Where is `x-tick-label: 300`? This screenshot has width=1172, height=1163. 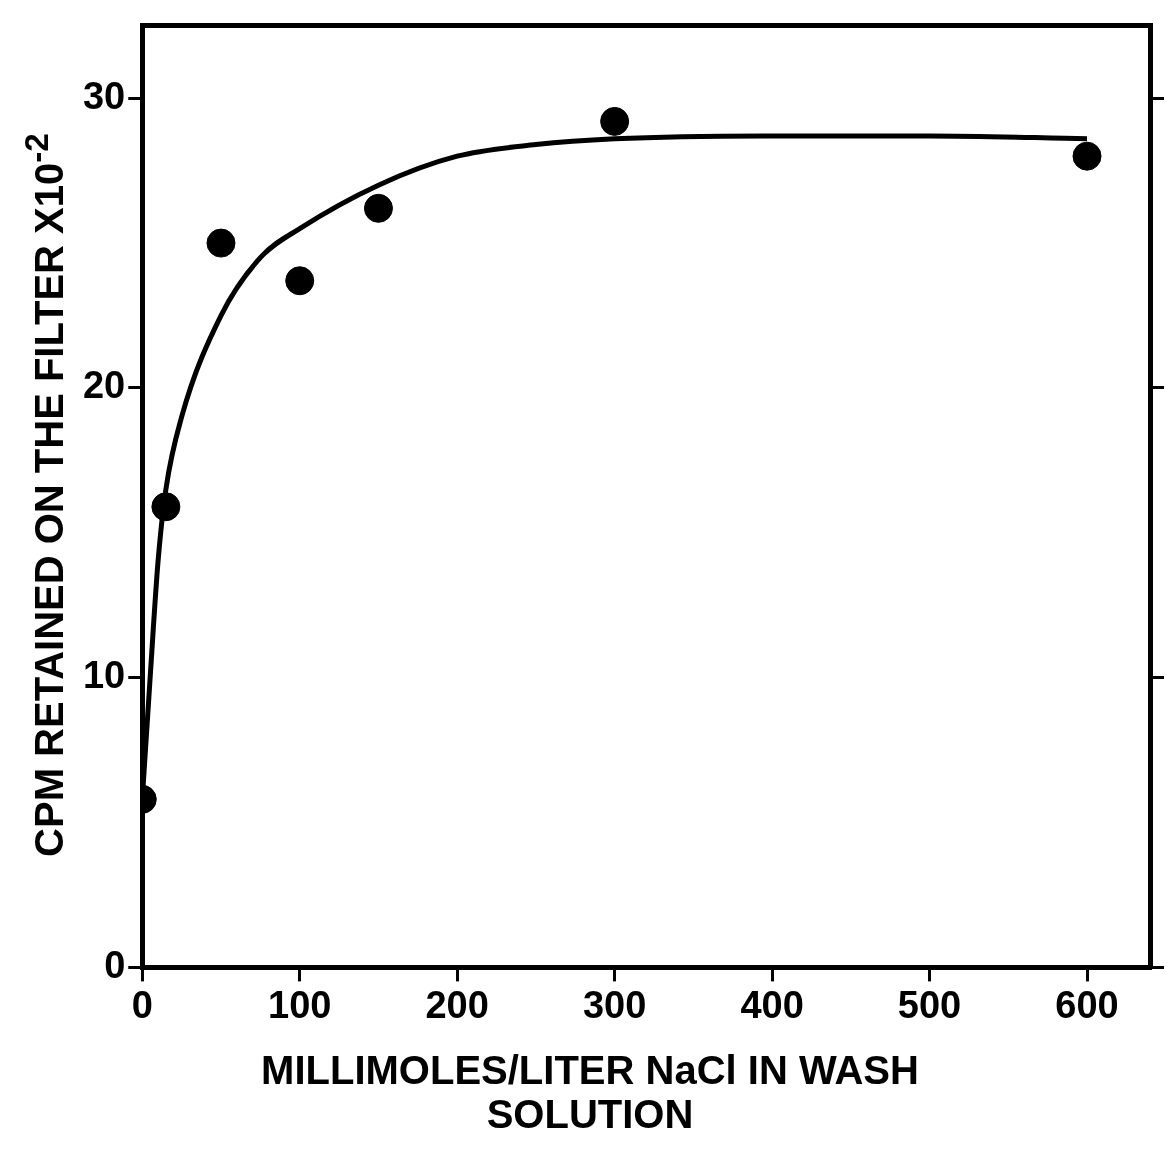 x-tick-label: 300 is located at coordinates (614, 1004).